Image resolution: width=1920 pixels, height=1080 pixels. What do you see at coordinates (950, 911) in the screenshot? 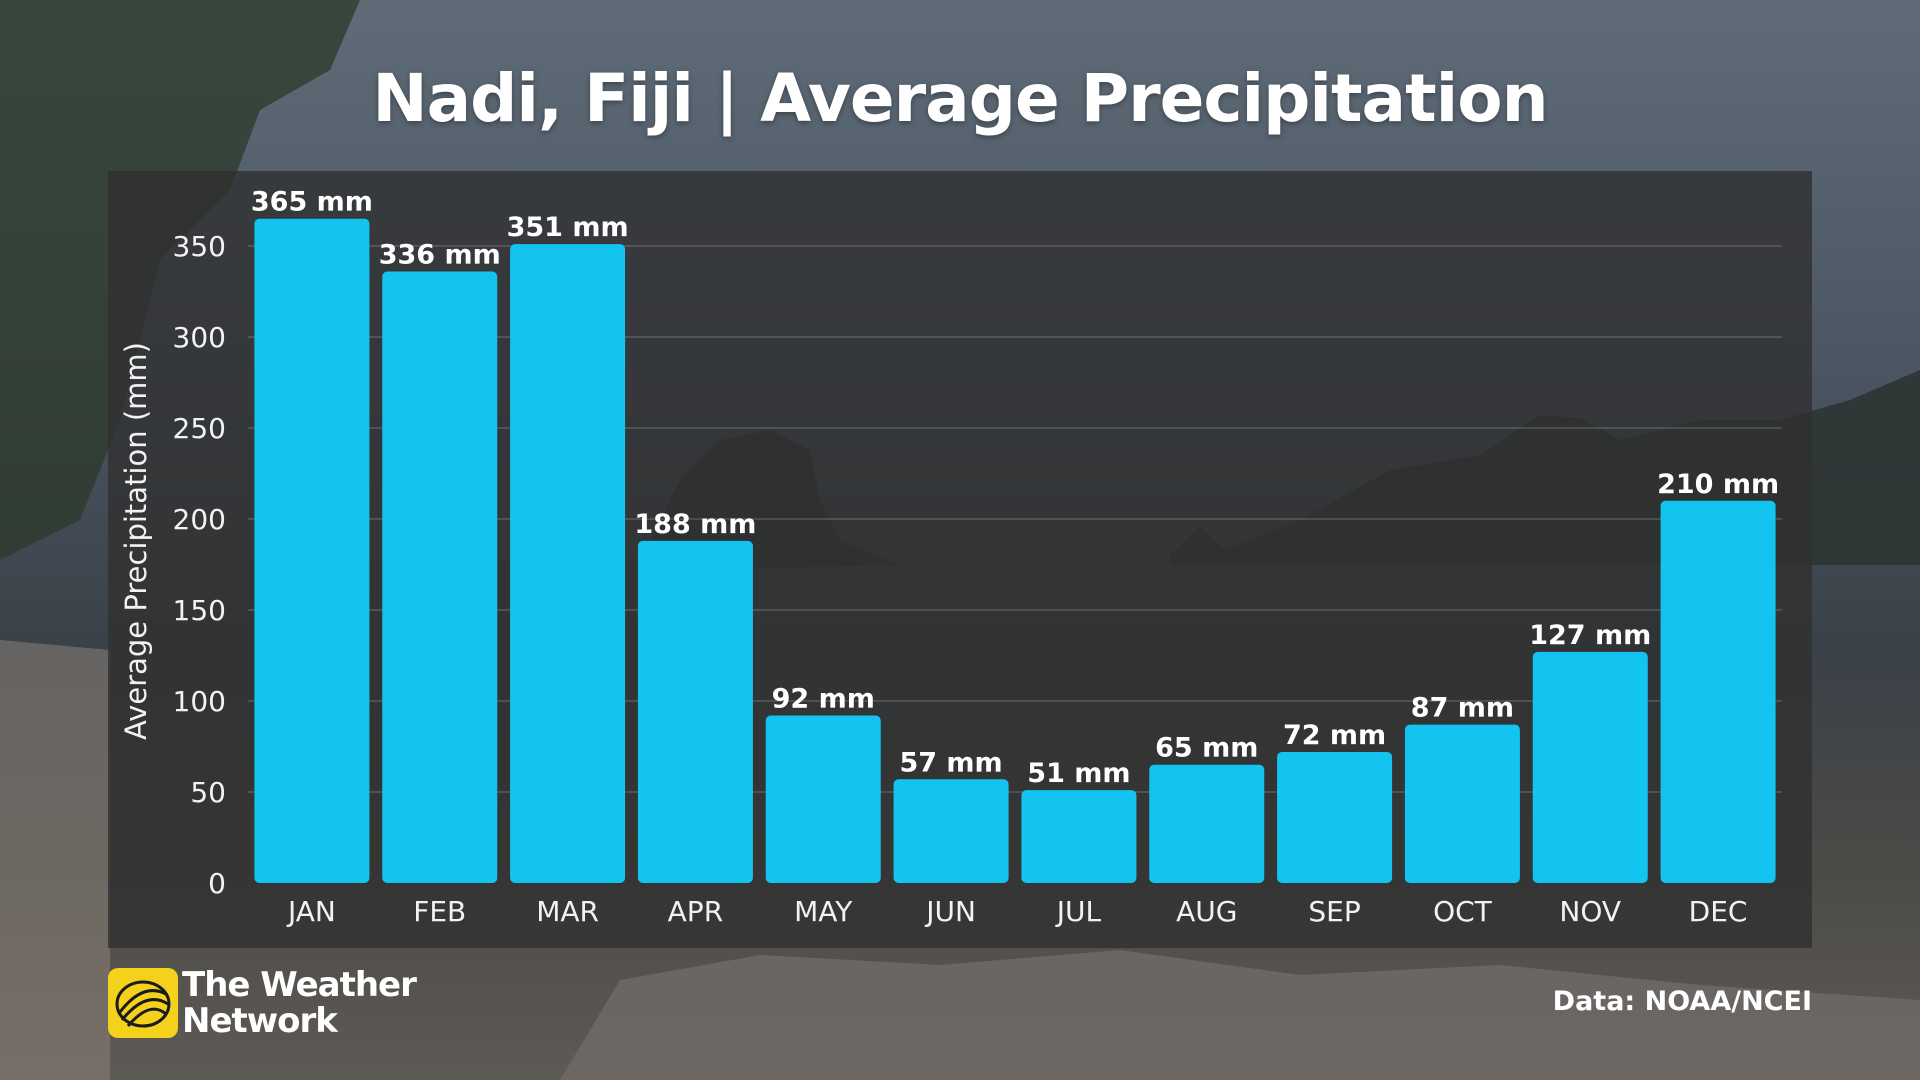
I see `x-tick-label: JUN` at bounding box center [950, 911].